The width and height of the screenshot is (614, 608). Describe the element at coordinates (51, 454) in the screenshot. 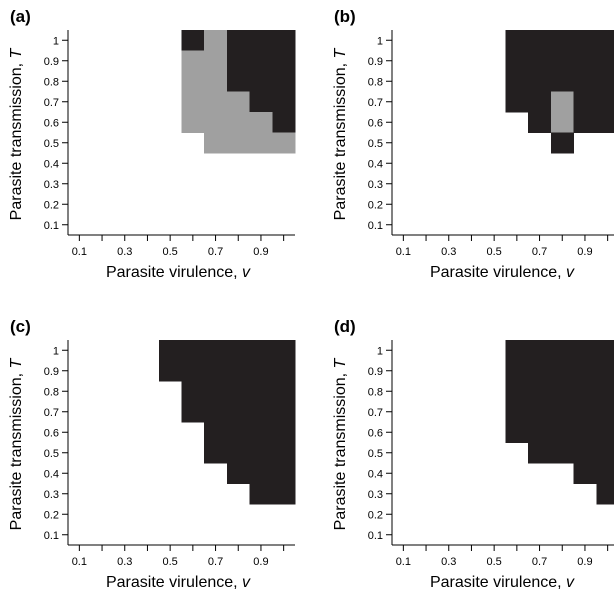

I see `y-tick-label: 0.5` at that location.